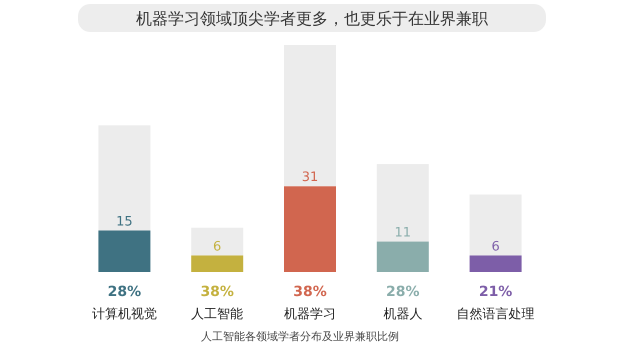  What do you see at coordinates (312, 18) in the screenshot?
I see `chart-title: 机器学习领域顶尖学者更多，也更乐于在业界兼职` at bounding box center [312, 18].